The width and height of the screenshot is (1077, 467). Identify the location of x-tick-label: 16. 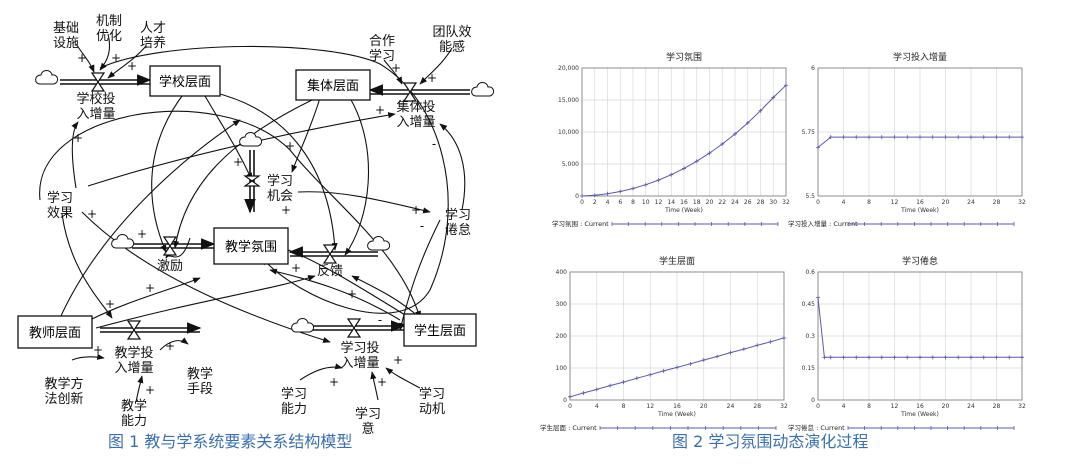
(920, 202).